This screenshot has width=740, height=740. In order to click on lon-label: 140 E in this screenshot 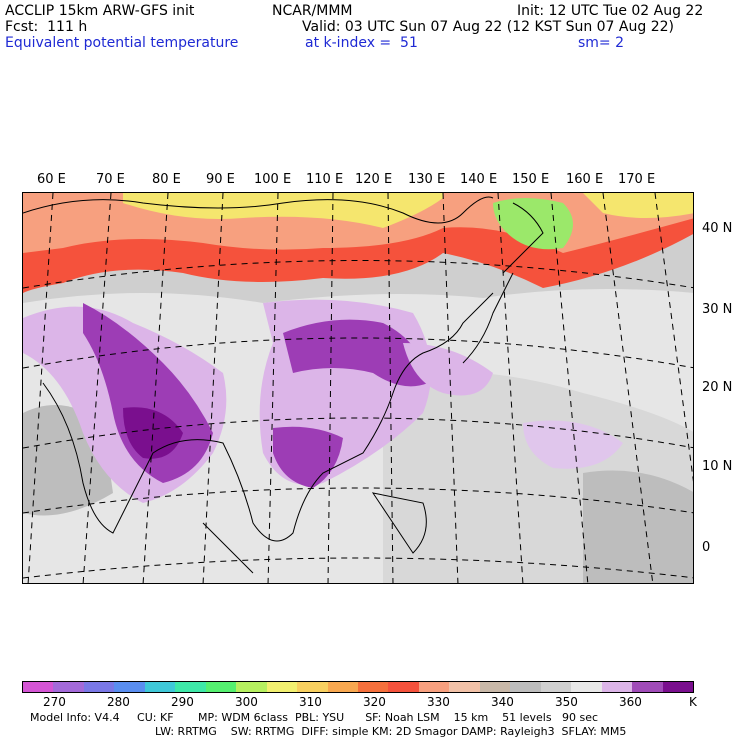, I will do `click(479, 179)`.